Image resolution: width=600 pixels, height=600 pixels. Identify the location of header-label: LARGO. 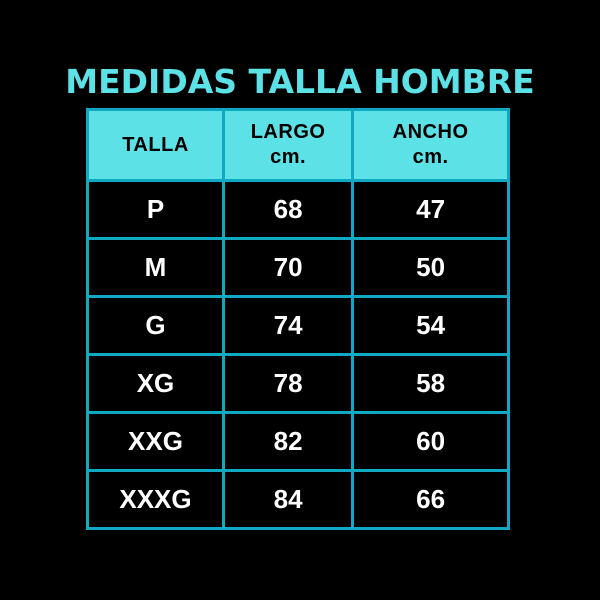
(288, 132).